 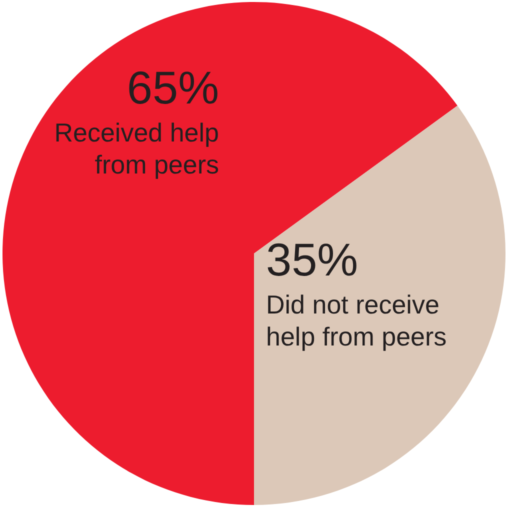 I want to click on data-label: 35%, so click(x=312, y=260).